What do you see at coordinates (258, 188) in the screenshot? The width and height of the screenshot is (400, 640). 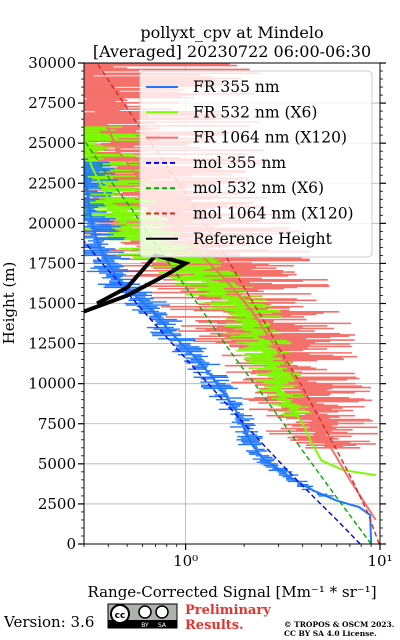 I see `legend-label-4: mol 532 nm (X6)` at bounding box center [258, 188].